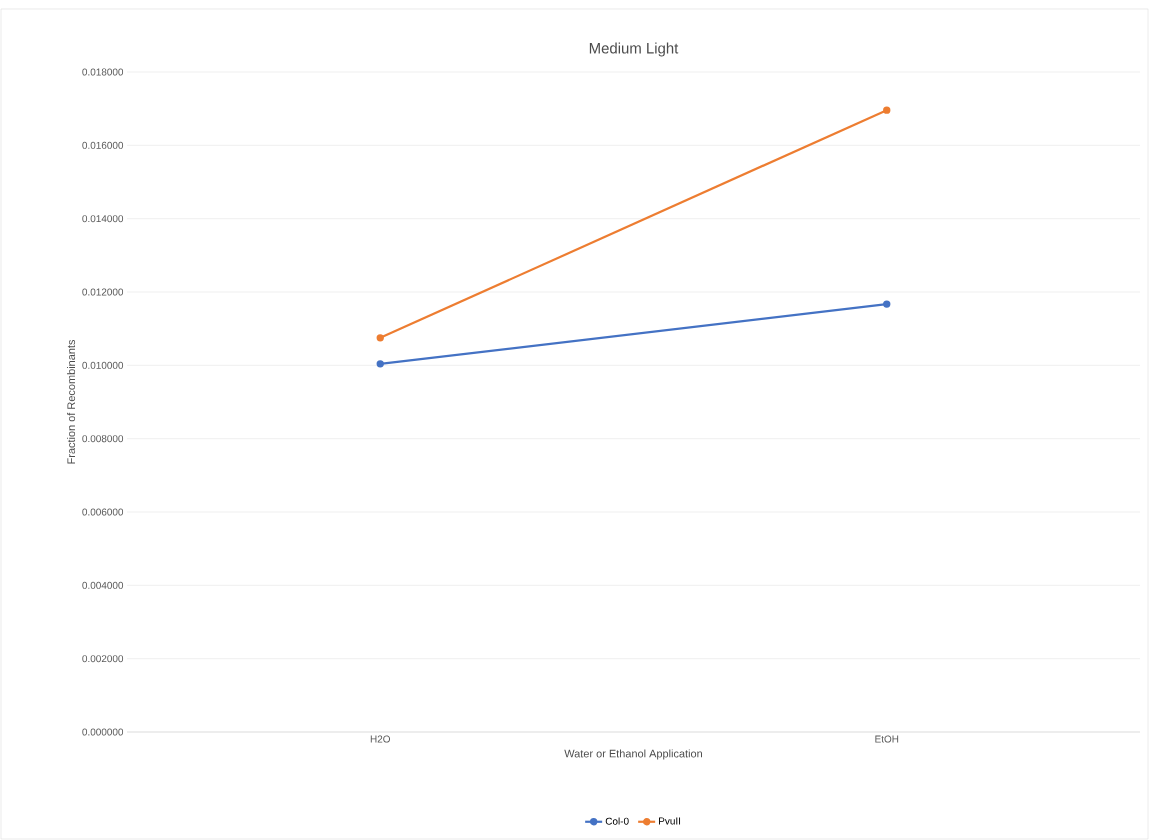 Image resolution: width=1149 pixels, height=840 pixels. Describe the element at coordinates (103, 219) in the screenshot. I see `y-tick-label: 0.014000` at that location.